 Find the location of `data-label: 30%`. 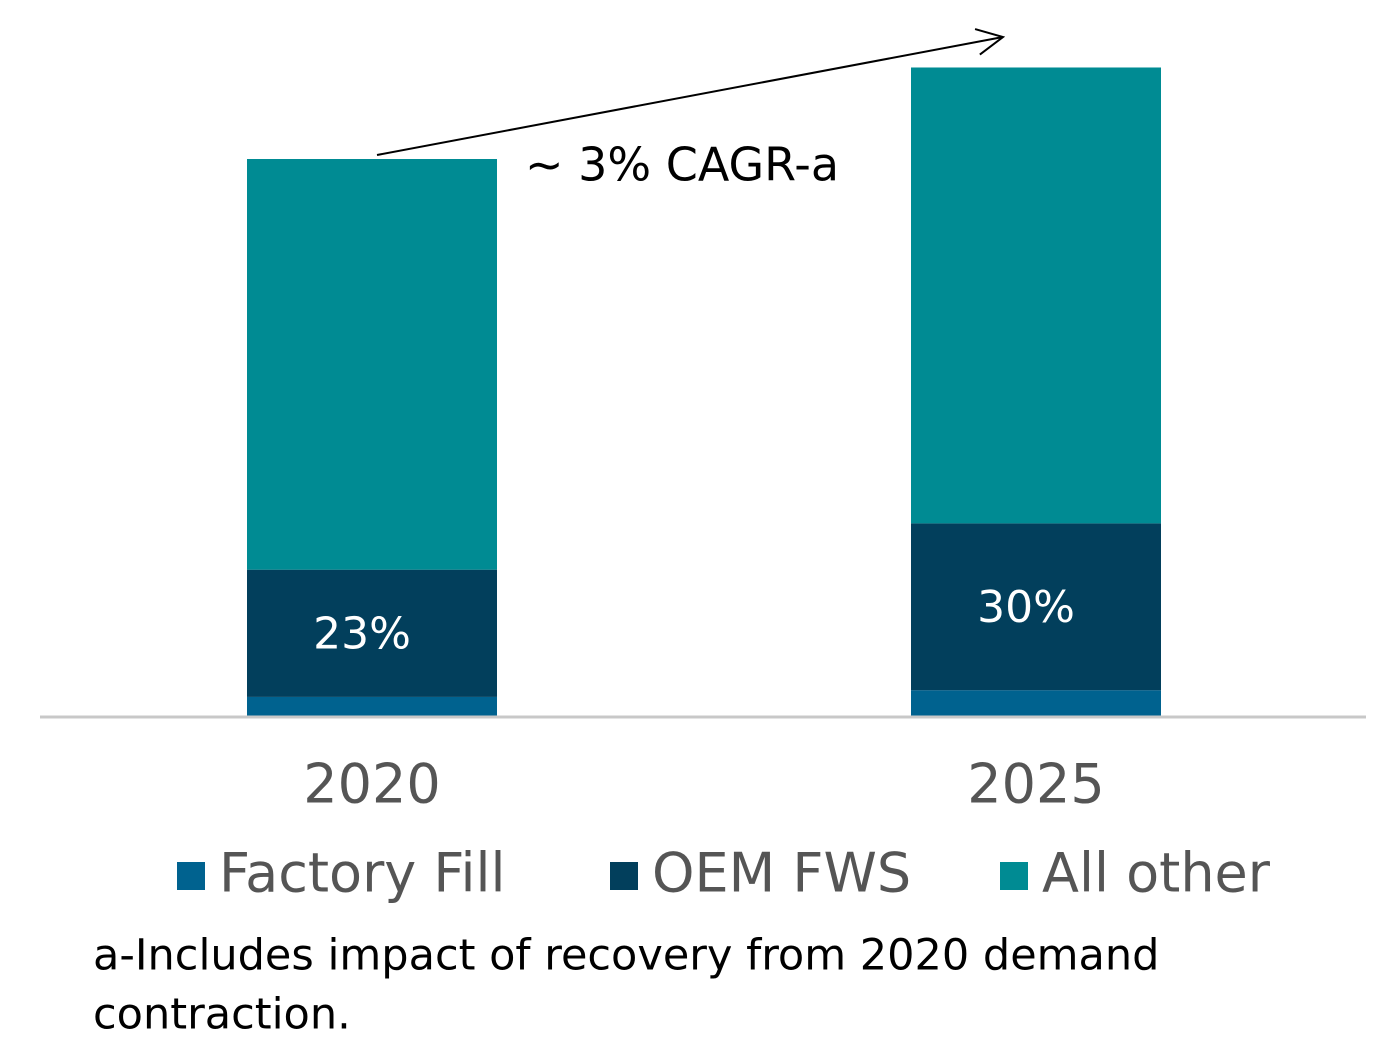

data-label: 30% is located at coordinates (1026, 607).